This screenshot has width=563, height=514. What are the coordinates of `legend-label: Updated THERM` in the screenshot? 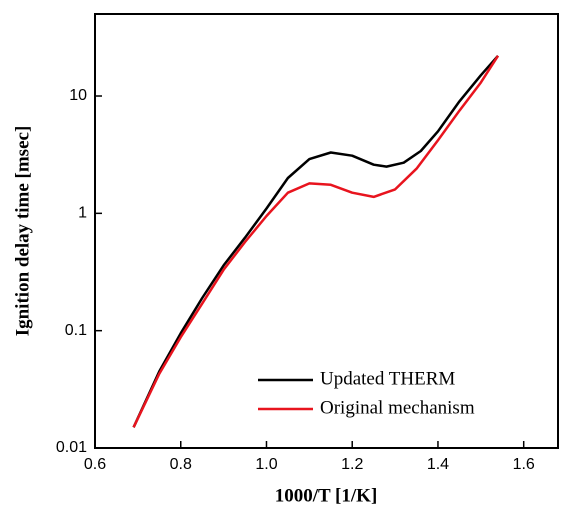 It's located at (387, 378).